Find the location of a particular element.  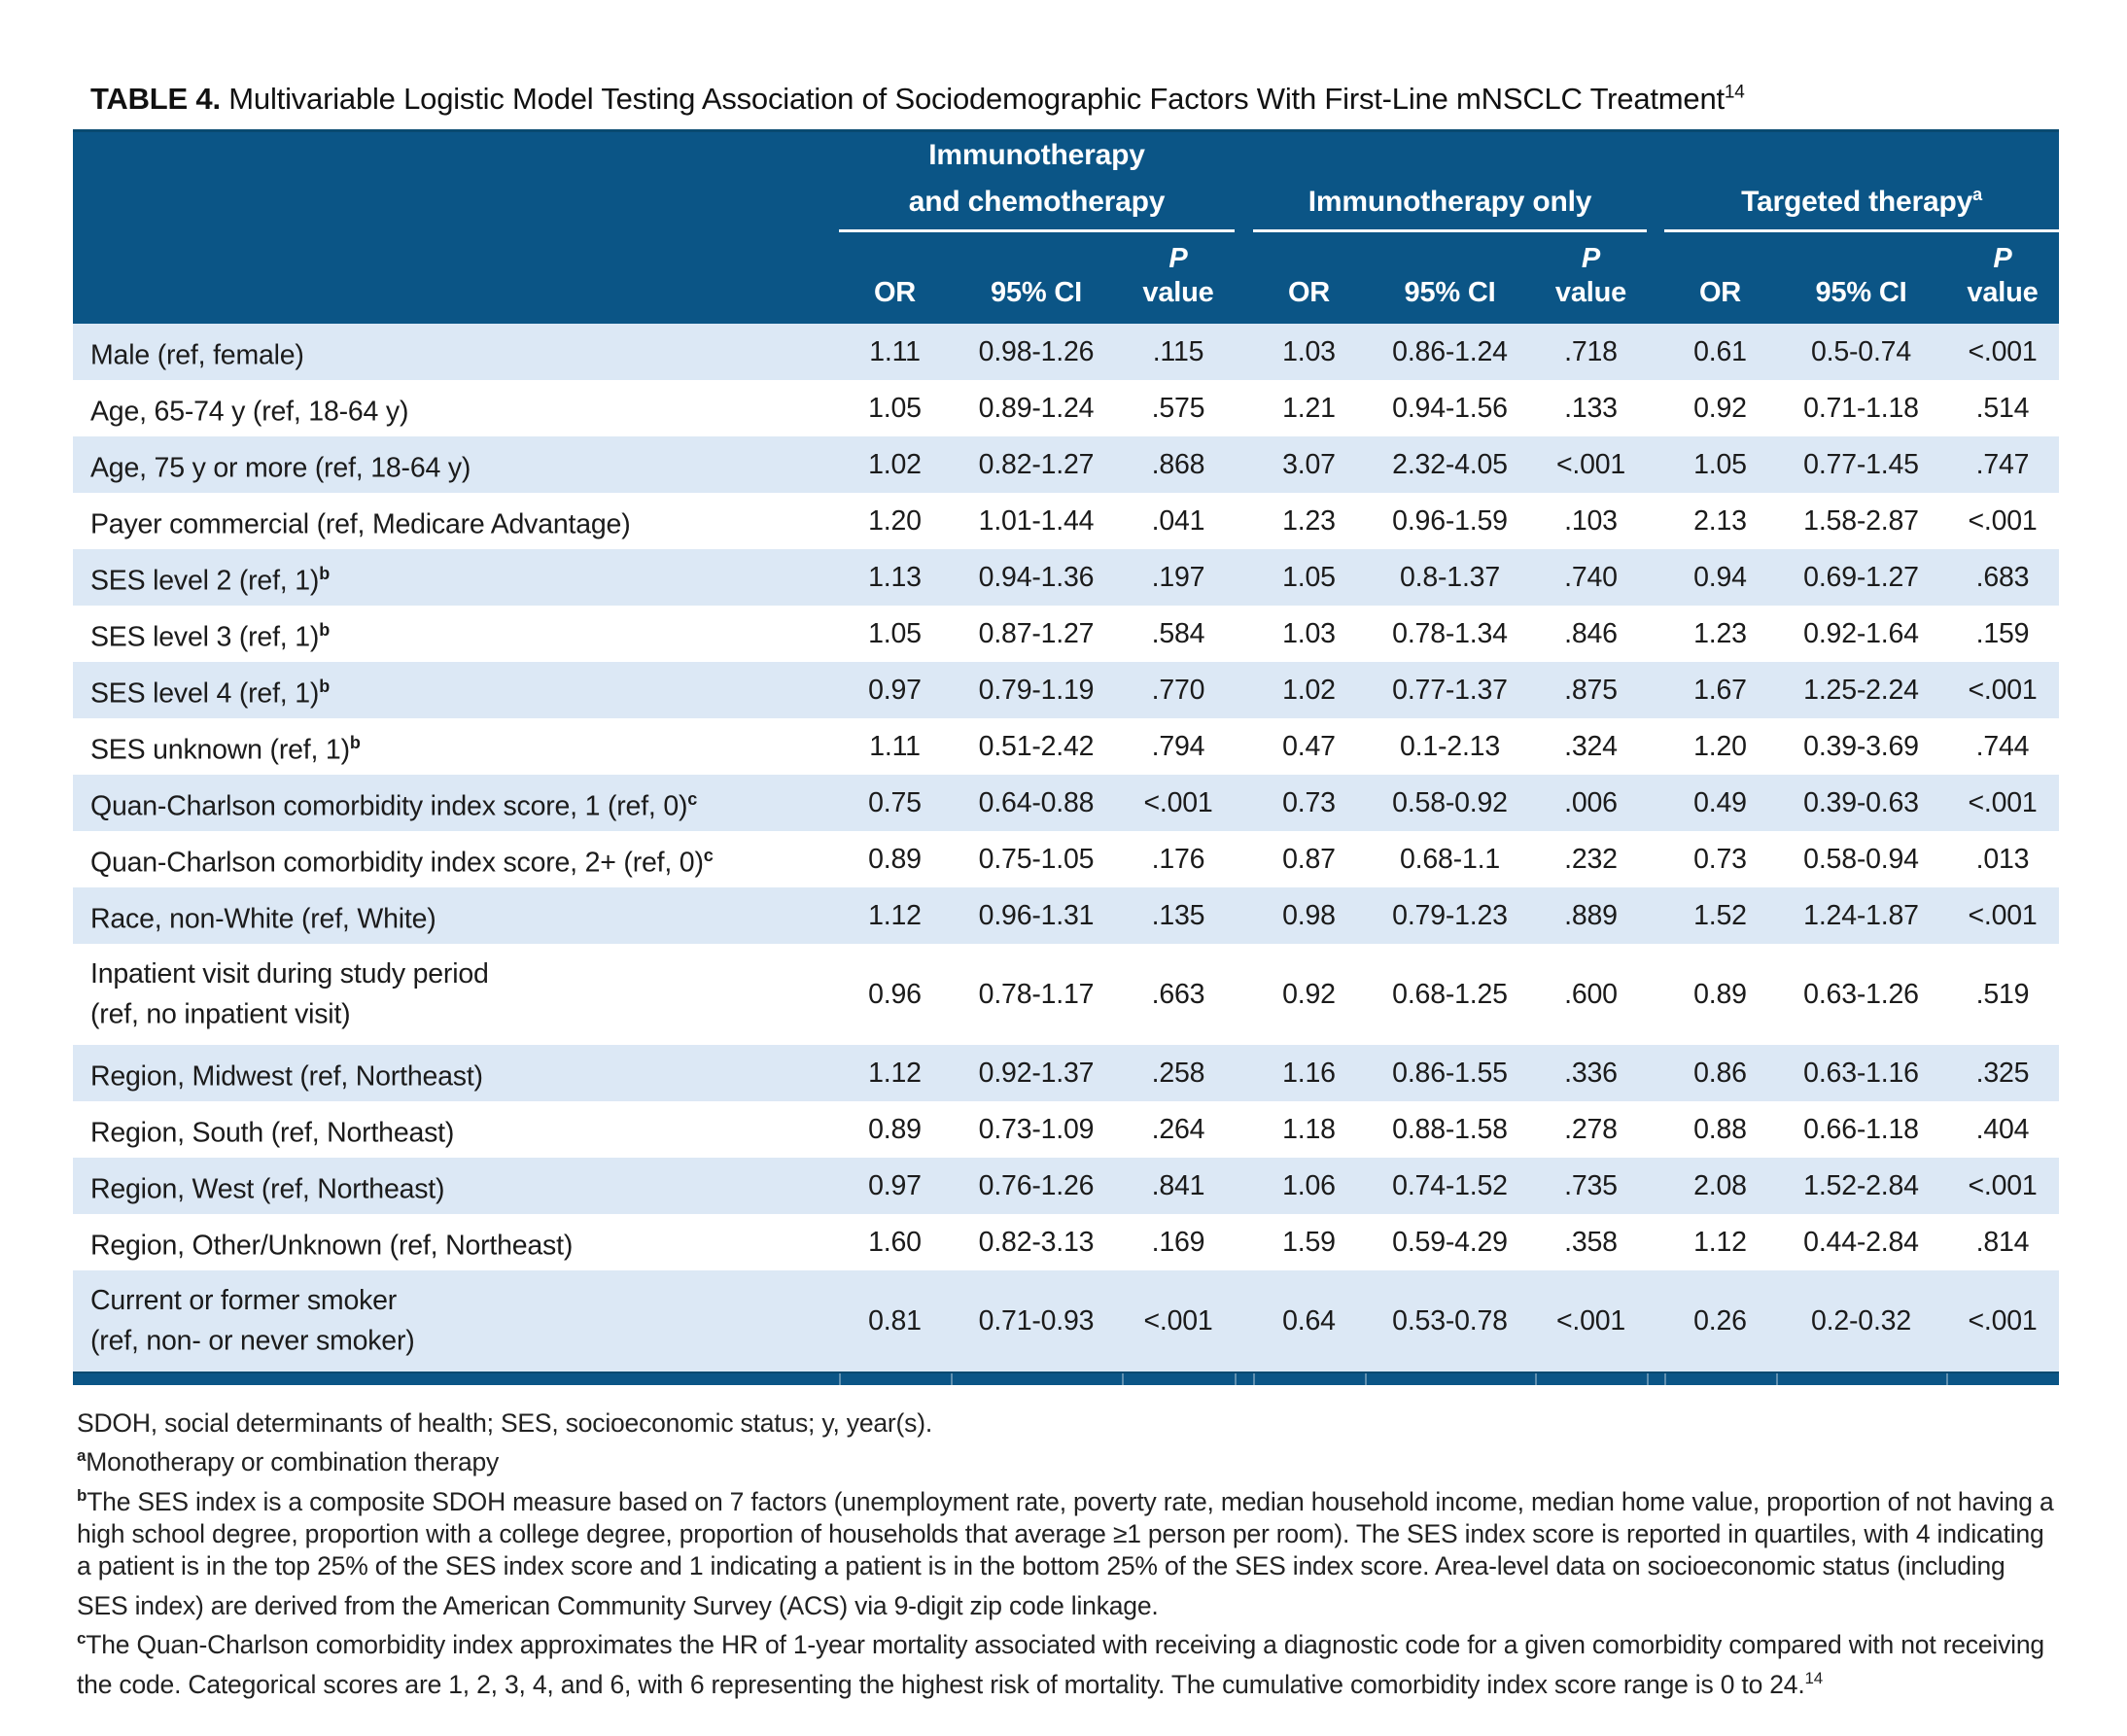

table-cell: .514 is located at coordinates (2002, 408).